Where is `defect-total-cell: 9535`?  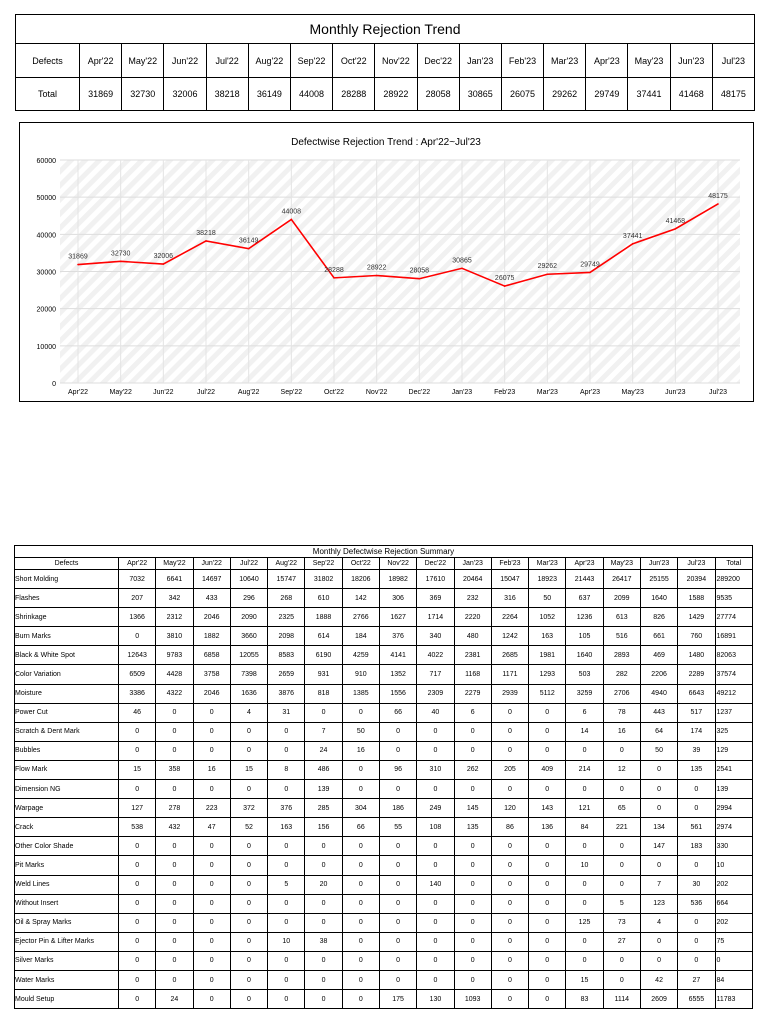
defect-total-cell: 9535 is located at coordinates (733, 598).